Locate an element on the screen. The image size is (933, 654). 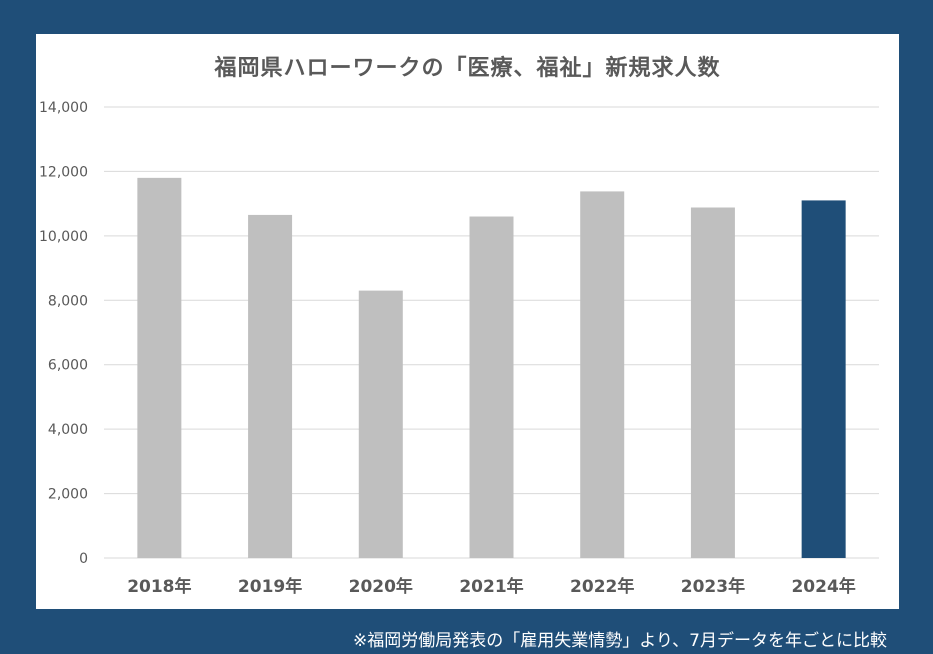
x-tick-label: 2020年 is located at coordinates (381, 586).